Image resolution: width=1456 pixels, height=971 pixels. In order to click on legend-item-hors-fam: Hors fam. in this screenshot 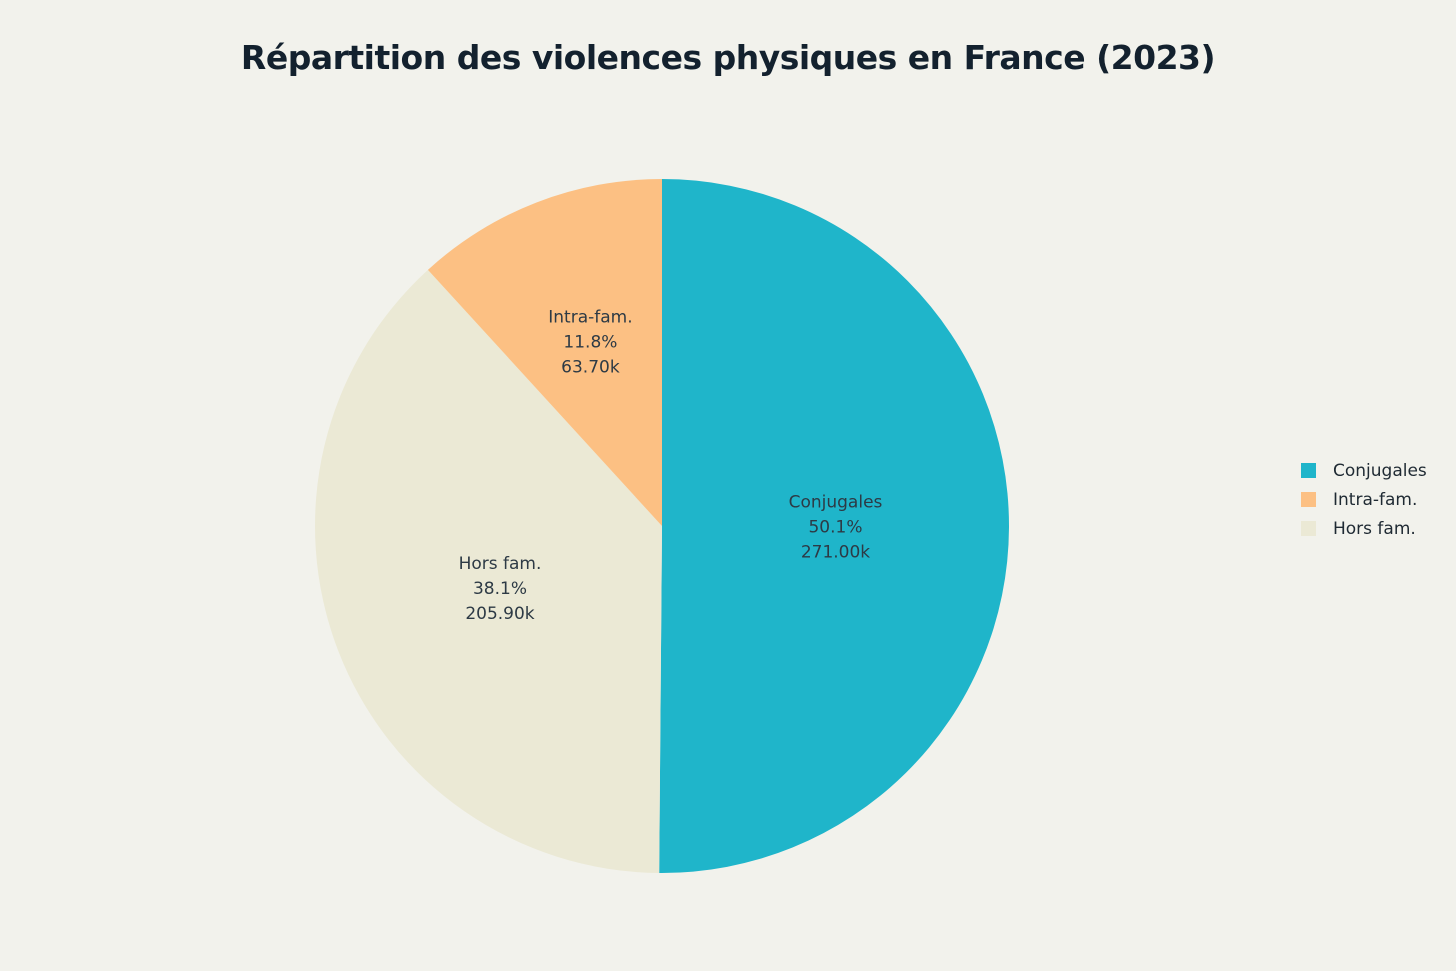, I will do `click(1364, 528)`.